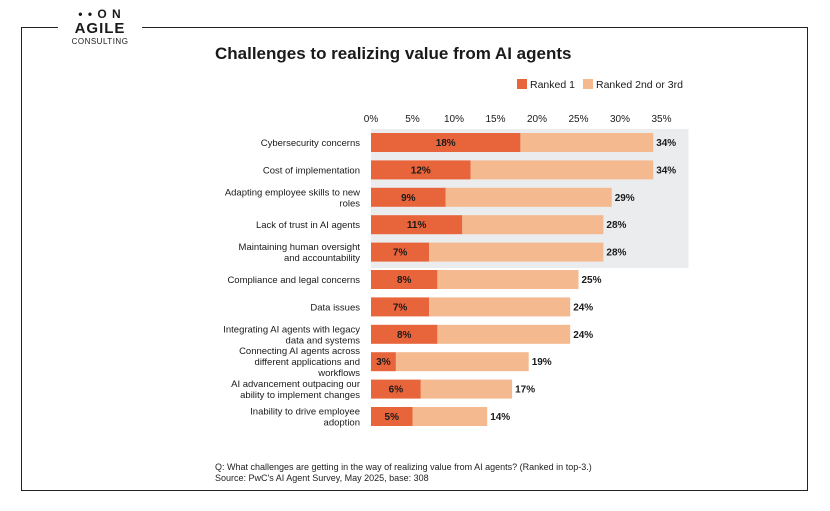  I want to click on category-label: Adapting employee skills to new roles, so click(292, 198).